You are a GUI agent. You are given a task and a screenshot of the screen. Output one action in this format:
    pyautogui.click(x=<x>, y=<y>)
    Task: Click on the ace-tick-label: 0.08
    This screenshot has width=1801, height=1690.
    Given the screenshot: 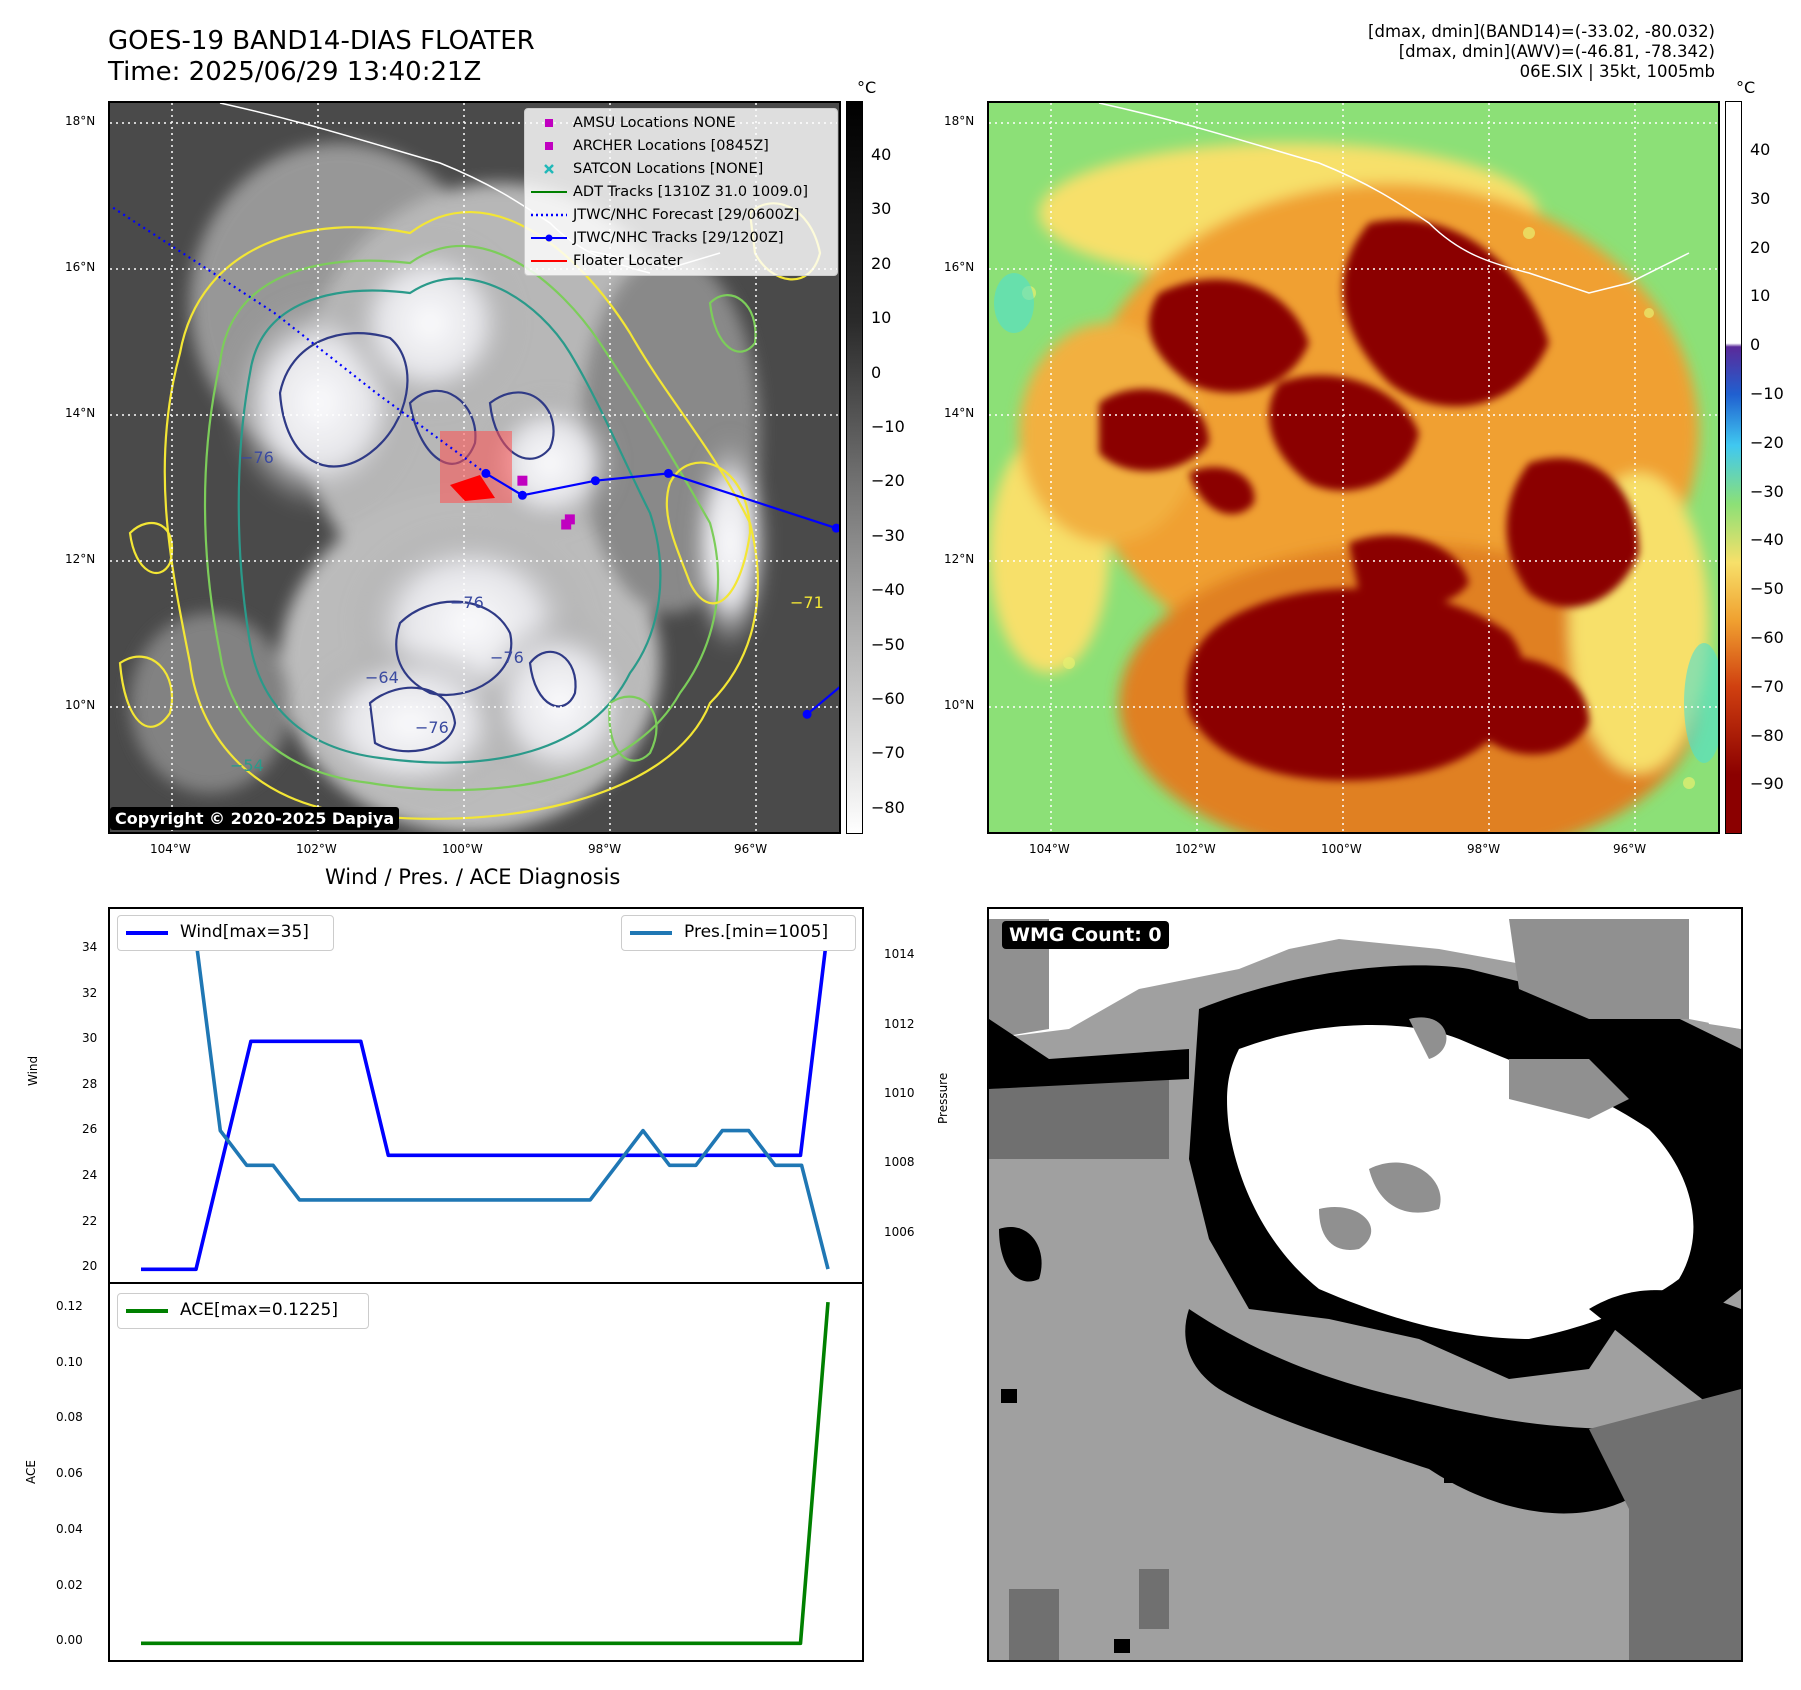 What is the action you would take?
    pyautogui.click(x=69, y=1417)
    